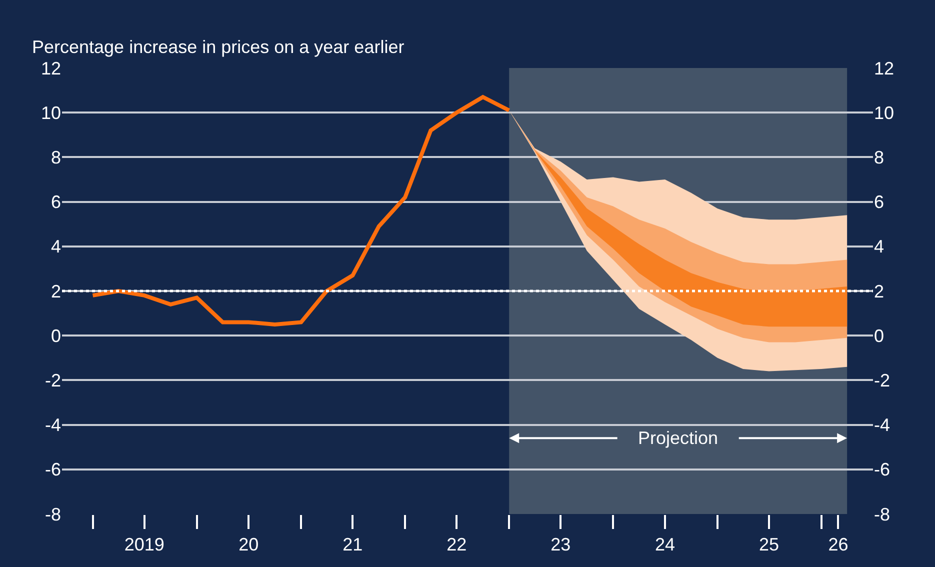 Image resolution: width=935 pixels, height=567 pixels. Describe the element at coordinates (664, 544) in the screenshot. I see `x-tick-label: 24` at that location.